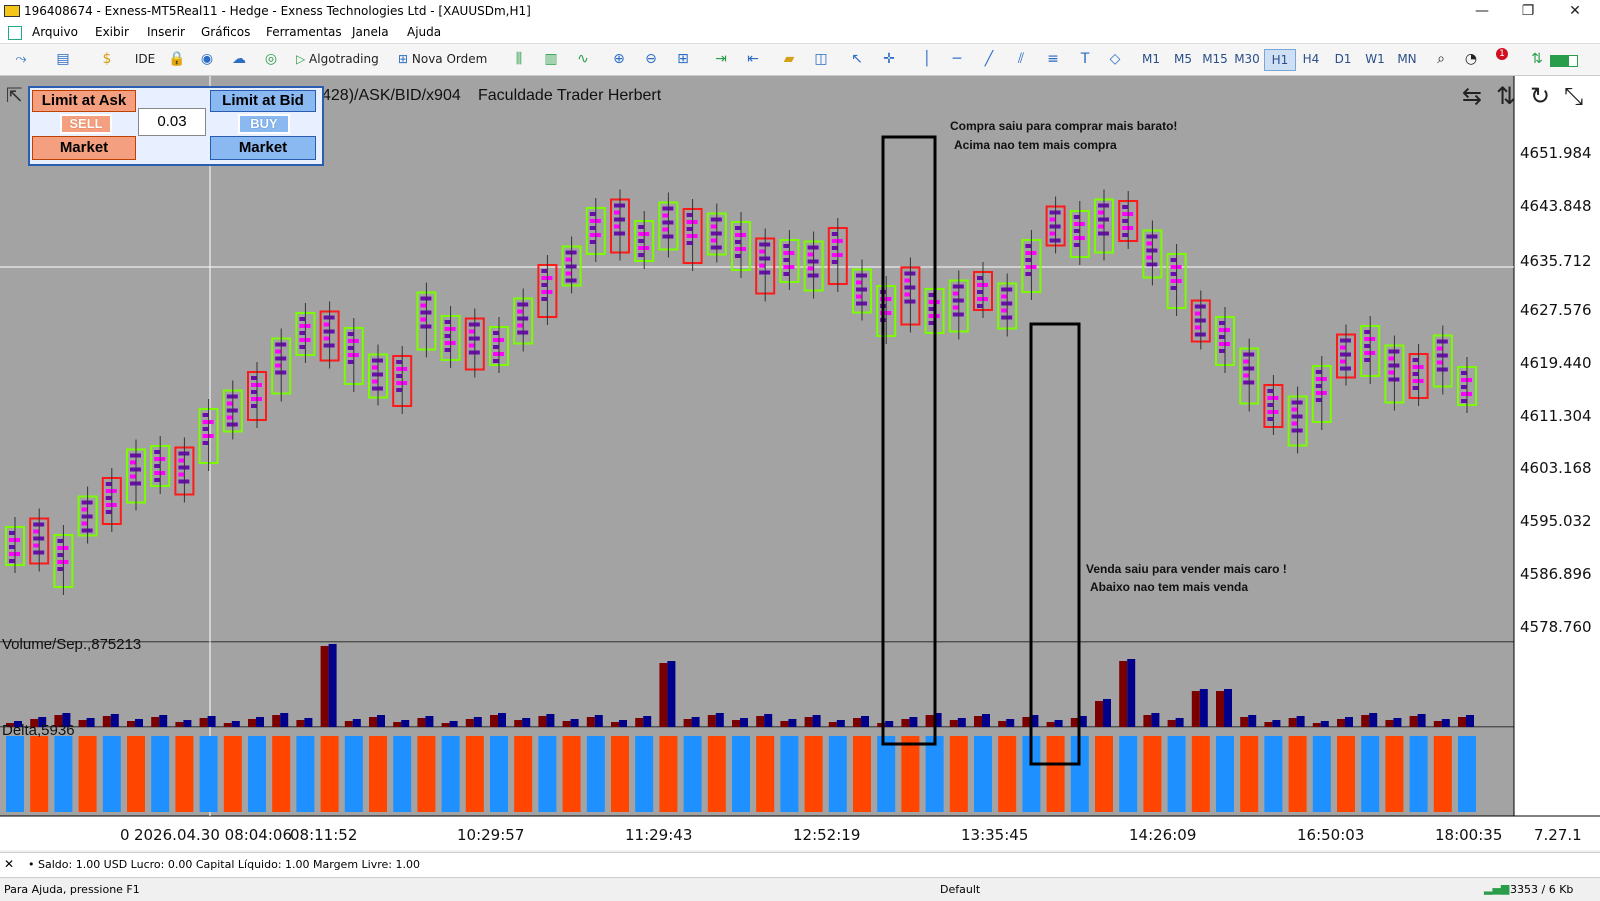 This screenshot has width=1600, height=901. What do you see at coordinates (172, 122) in the screenshot?
I see `lot-size-input: 0.03` at bounding box center [172, 122].